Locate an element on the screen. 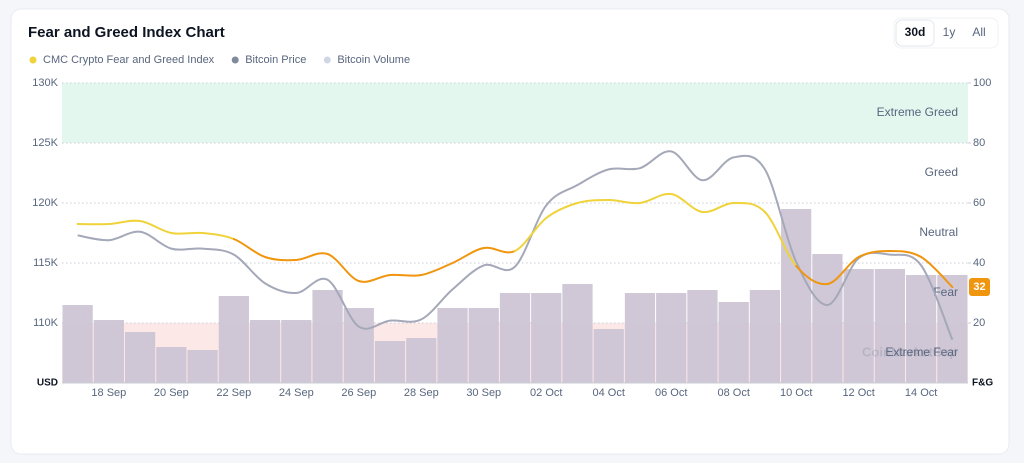 The height and width of the screenshot is (463, 1024). legend-label: CMC Crypto Fear and Greed Index is located at coordinates (129, 60).